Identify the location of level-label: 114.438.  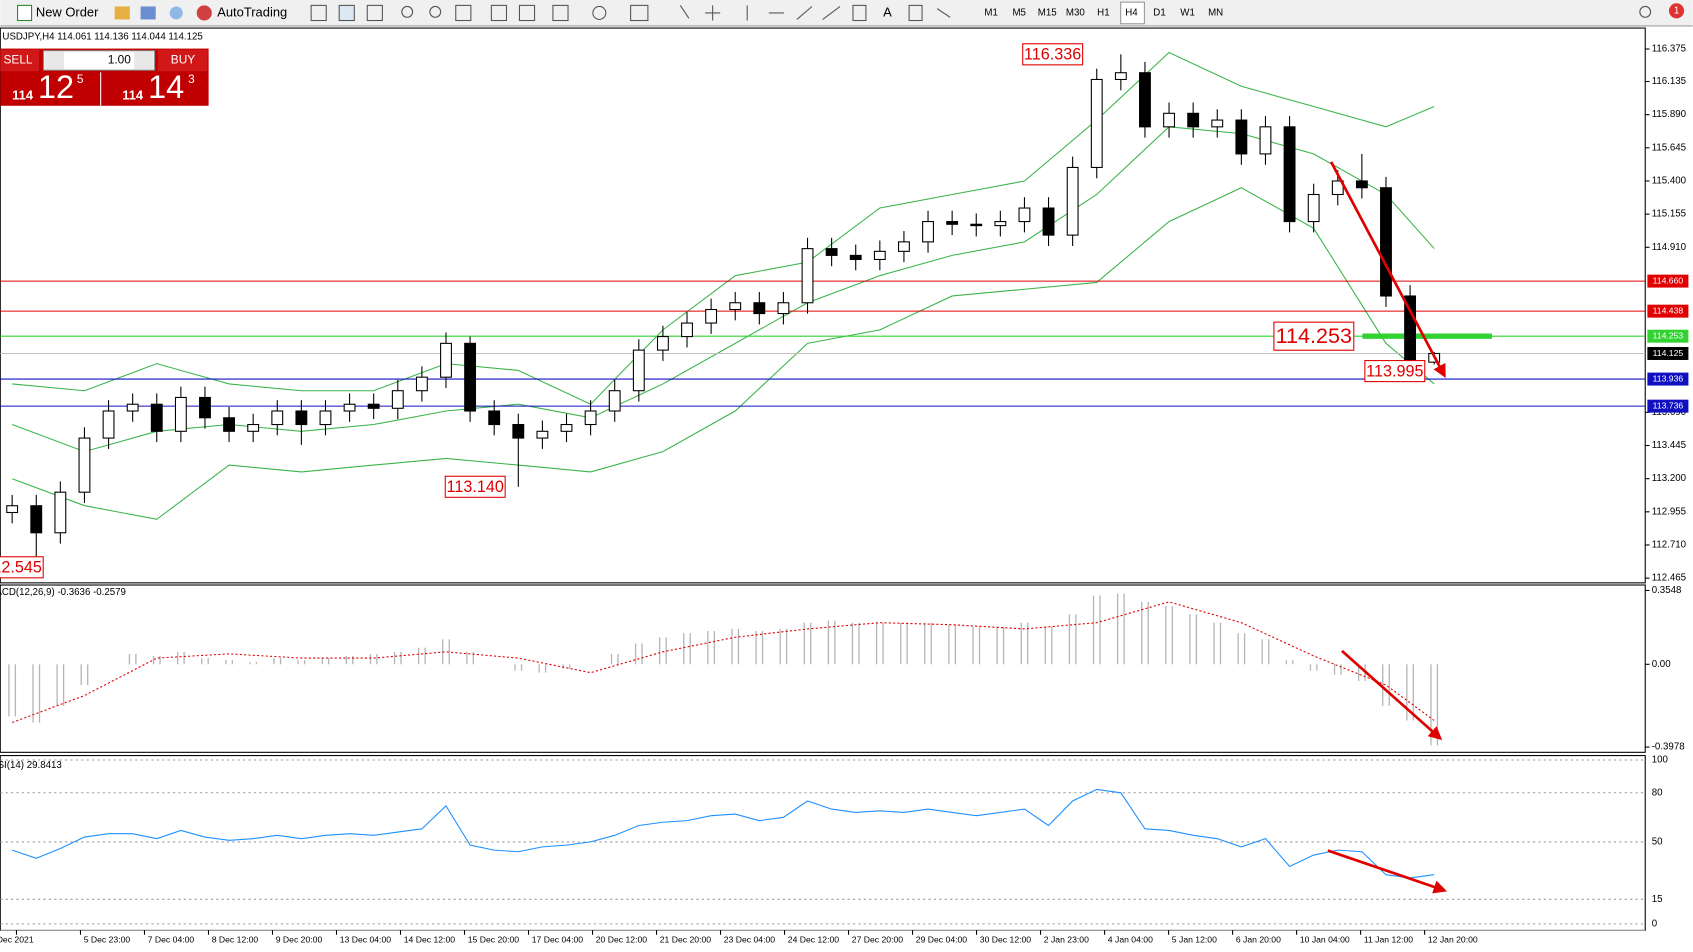
(1668, 310).